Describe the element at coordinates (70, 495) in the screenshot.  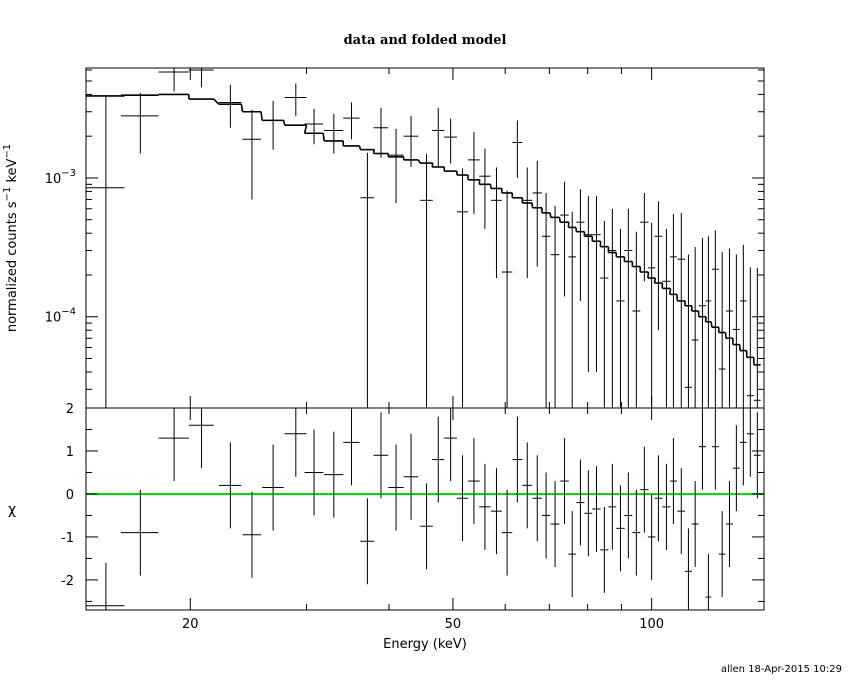
I see `y-tick-label: 0` at that location.